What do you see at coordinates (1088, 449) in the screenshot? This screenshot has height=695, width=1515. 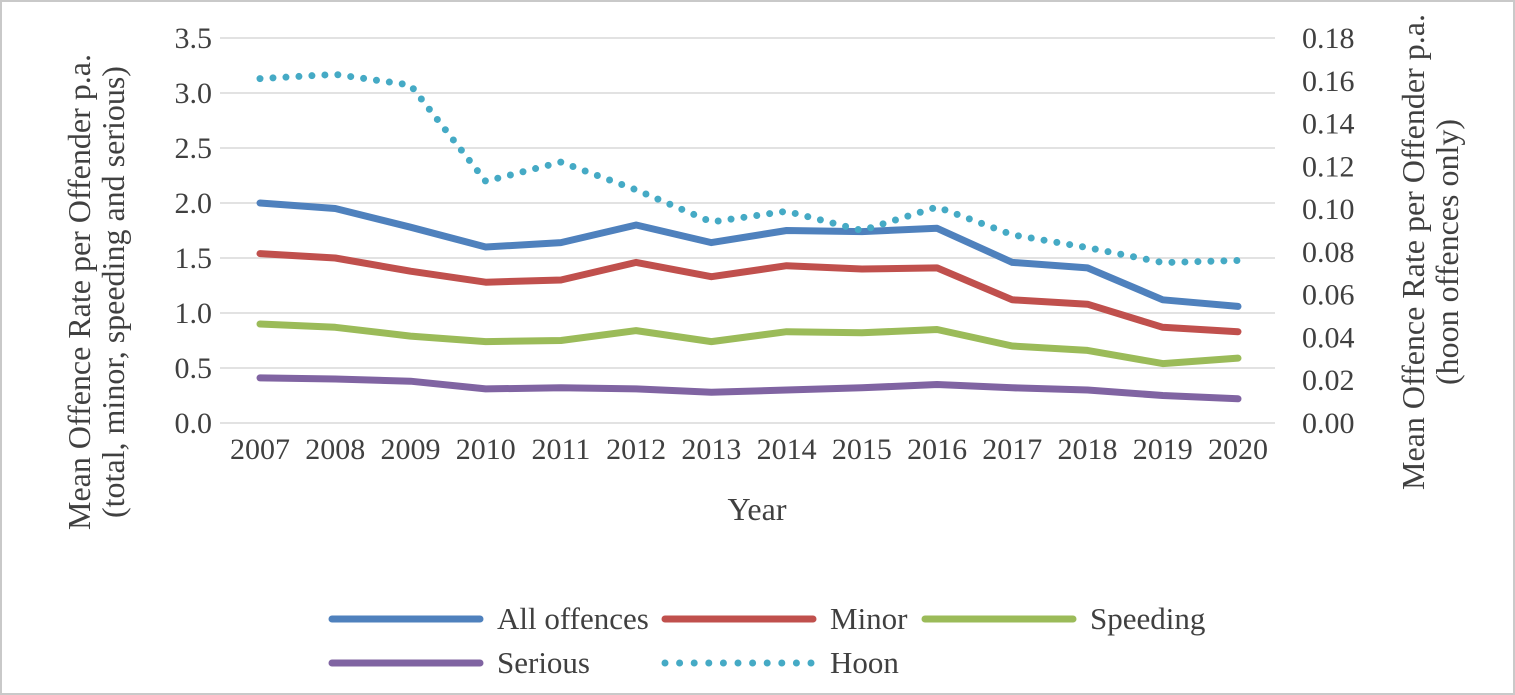 I see `x-tick-label: 2018` at bounding box center [1088, 449].